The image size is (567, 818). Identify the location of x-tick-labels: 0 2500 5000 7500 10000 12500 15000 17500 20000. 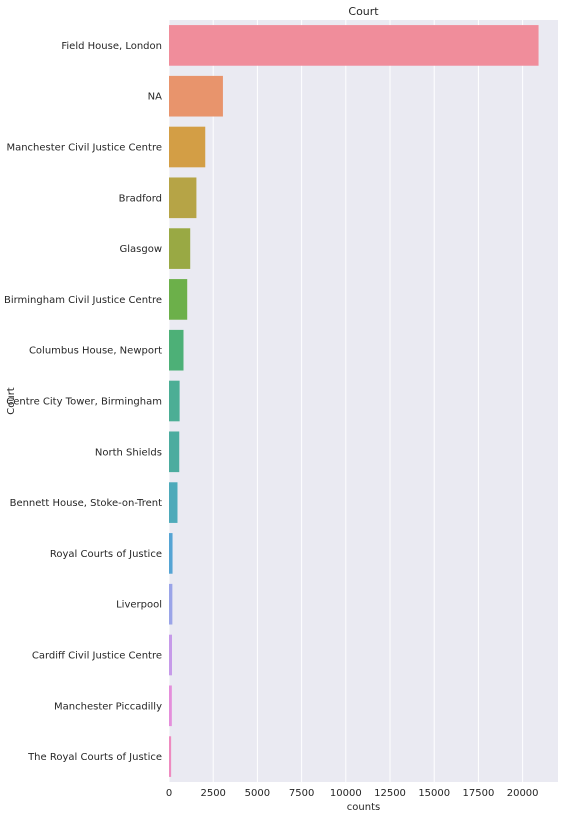
(352, 793).